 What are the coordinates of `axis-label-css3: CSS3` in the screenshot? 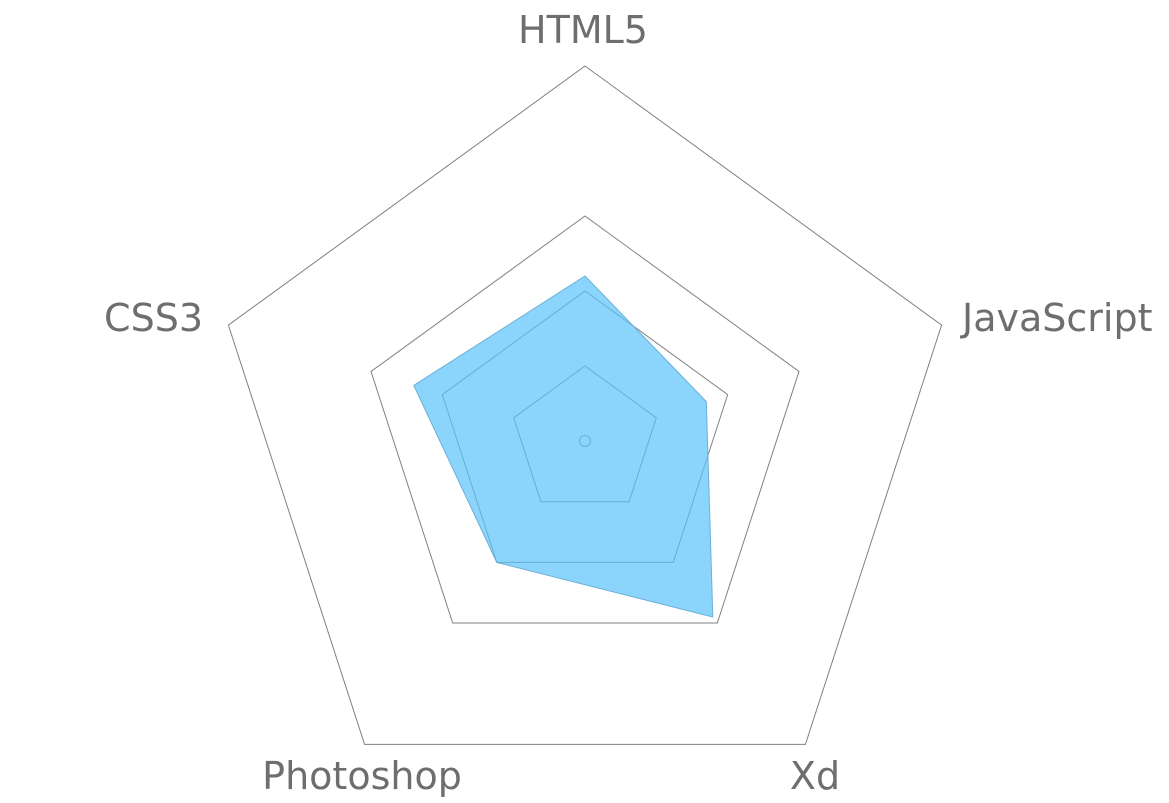 It's located at (153, 318).